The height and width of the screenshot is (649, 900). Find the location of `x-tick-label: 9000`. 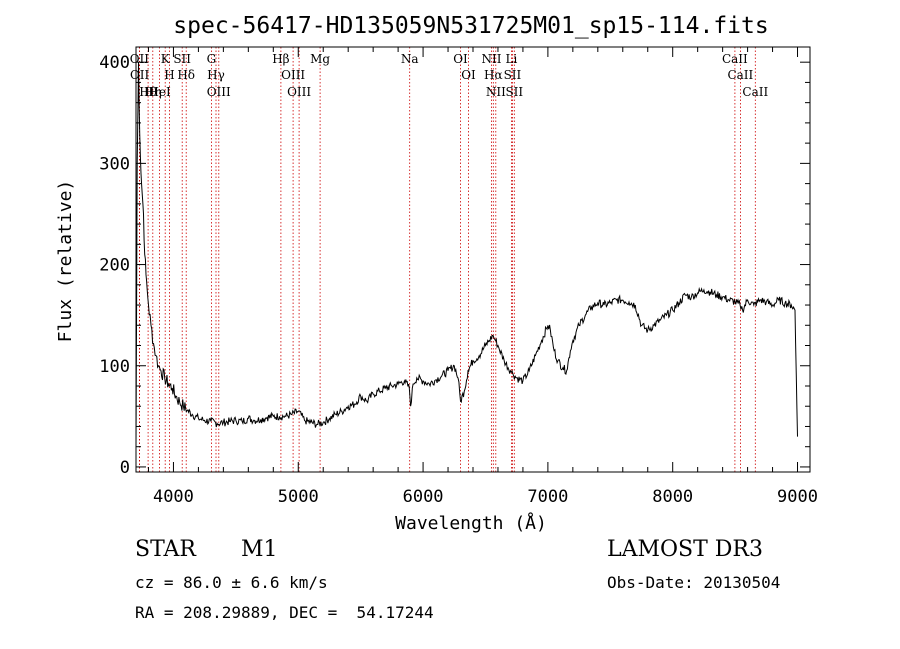

x-tick-label: 9000 is located at coordinates (797, 497).